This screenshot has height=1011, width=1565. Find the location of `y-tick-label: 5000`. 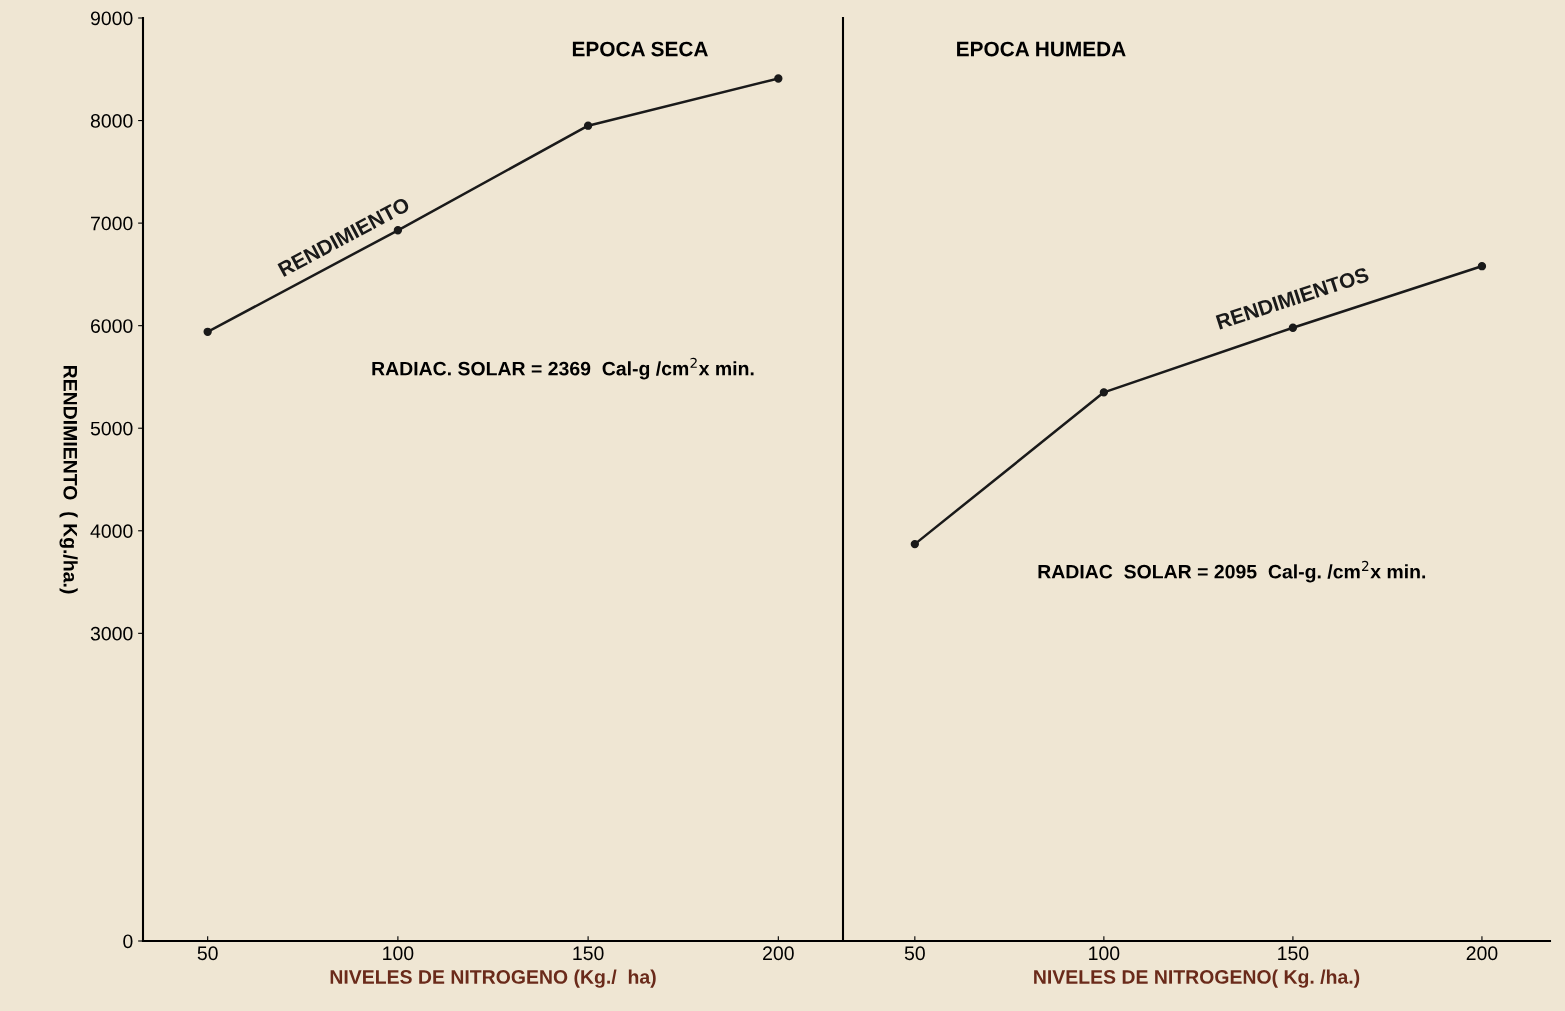

y-tick-label: 5000 is located at coordinates (111, 428).